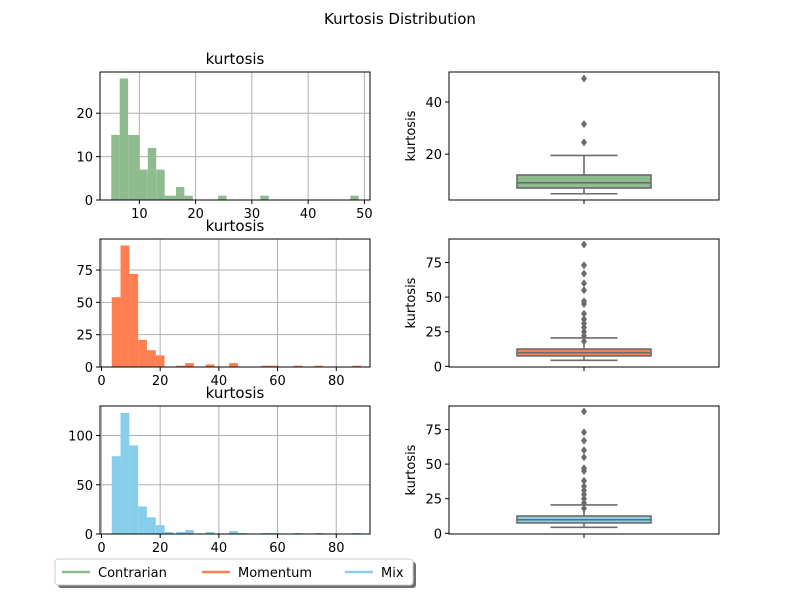 Image resolution: width=800 pixels, height=600 pixels. I want to click on histogram-panel: 0 20 40 60 80 0 50 100 kurtosis, so click(219, 470).